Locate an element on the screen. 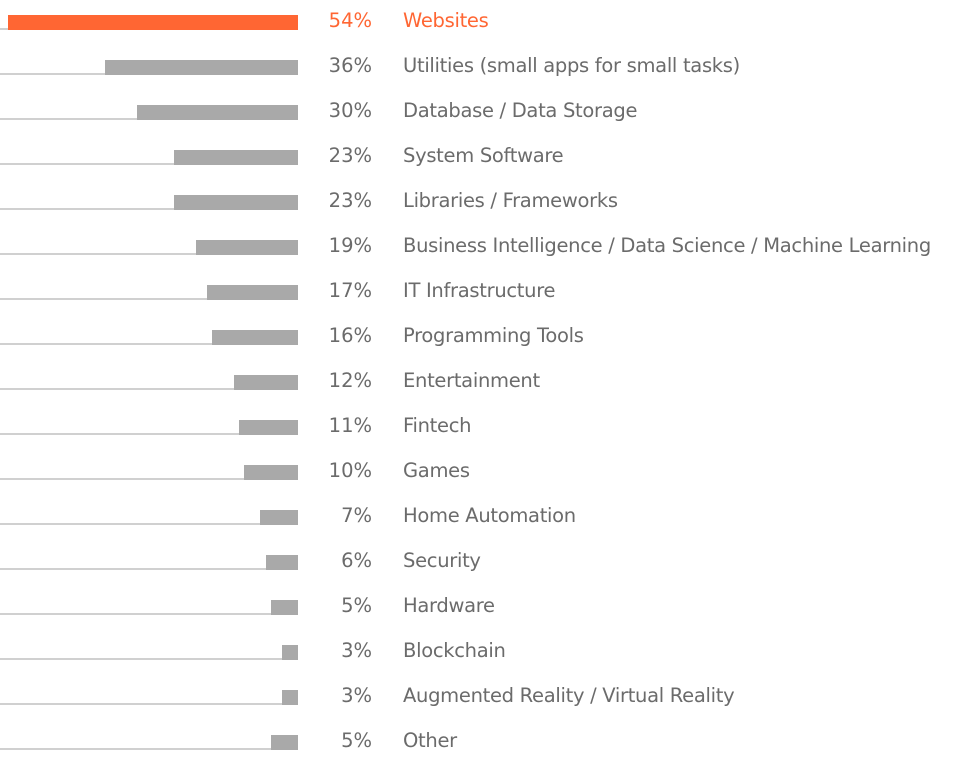  category-label: Other is located at coordinates (430, 740).